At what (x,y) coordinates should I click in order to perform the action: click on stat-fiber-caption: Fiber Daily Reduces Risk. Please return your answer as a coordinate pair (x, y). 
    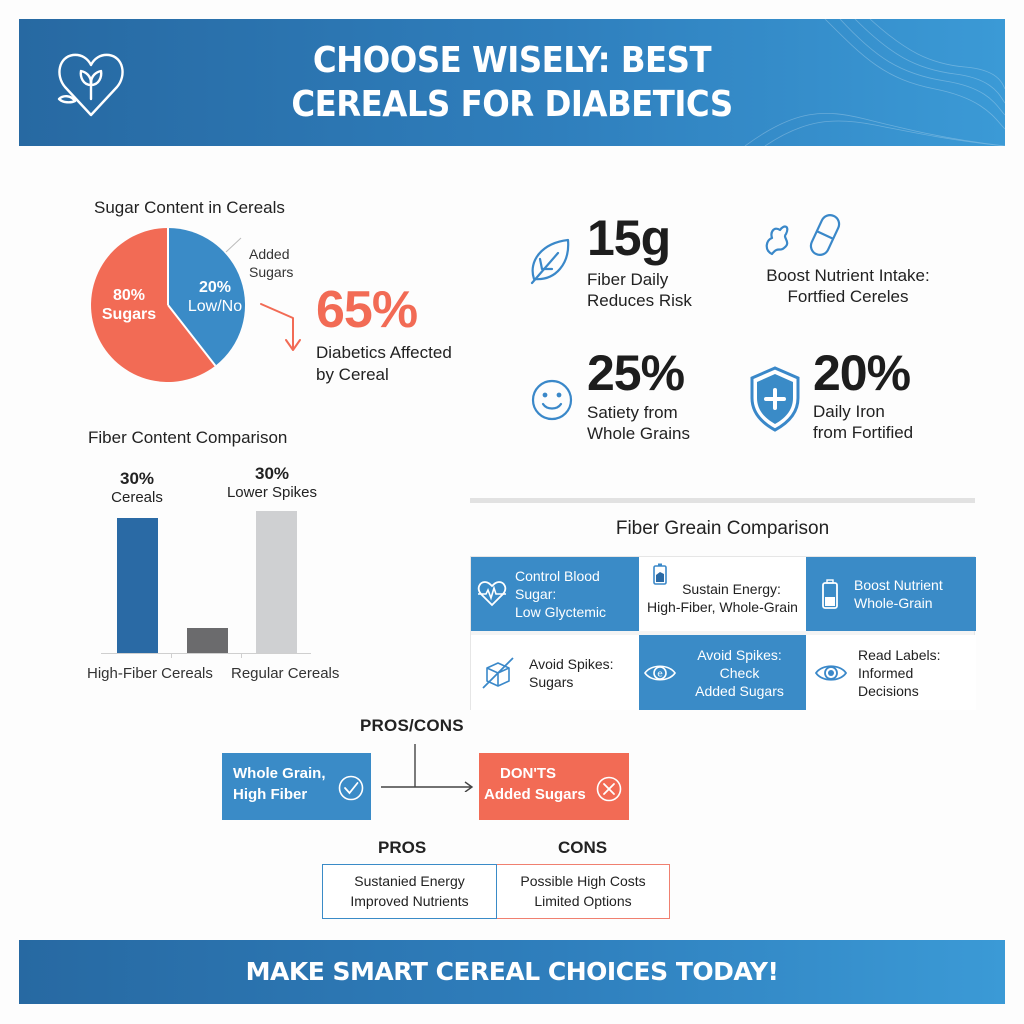
    Looking at the image, I should click on (639, 290).